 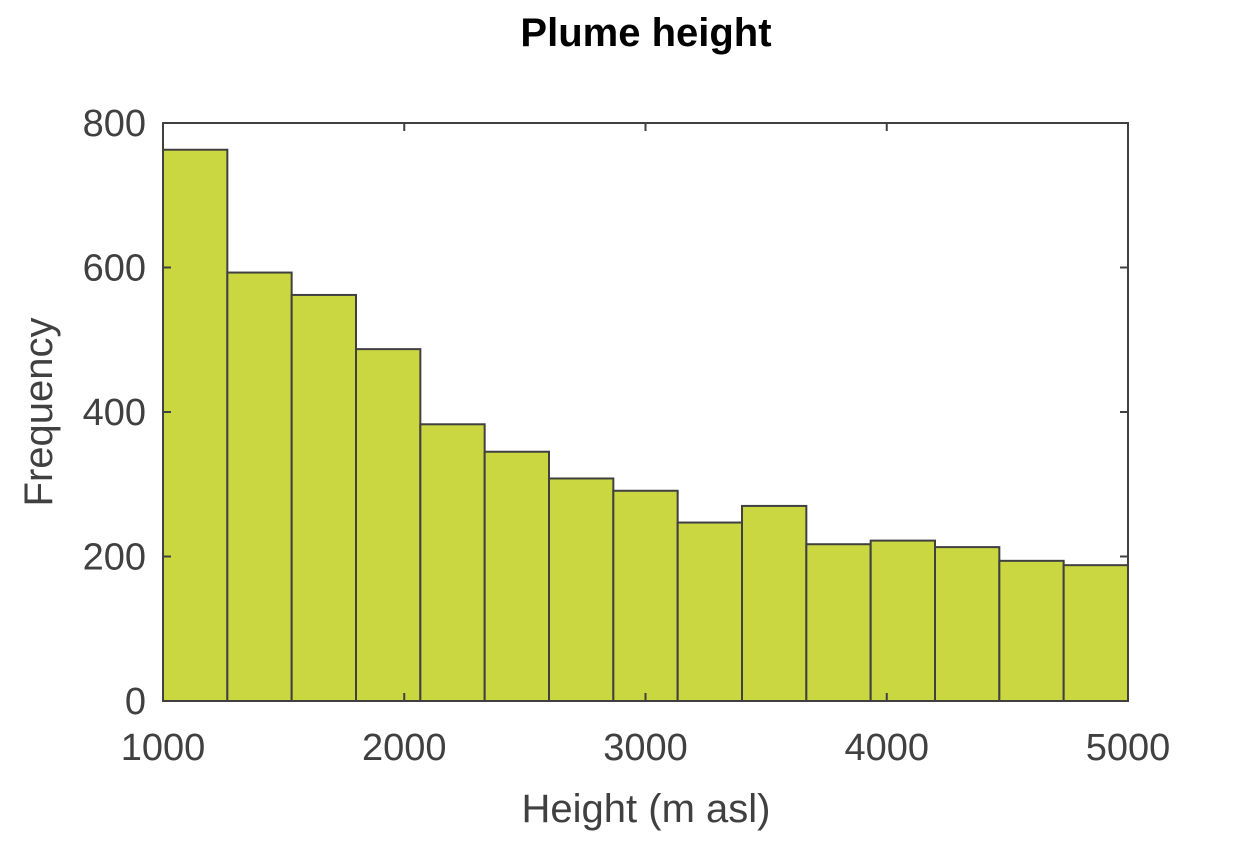 I want to click on y-tick-label: 0, so click(x=135, y=702).